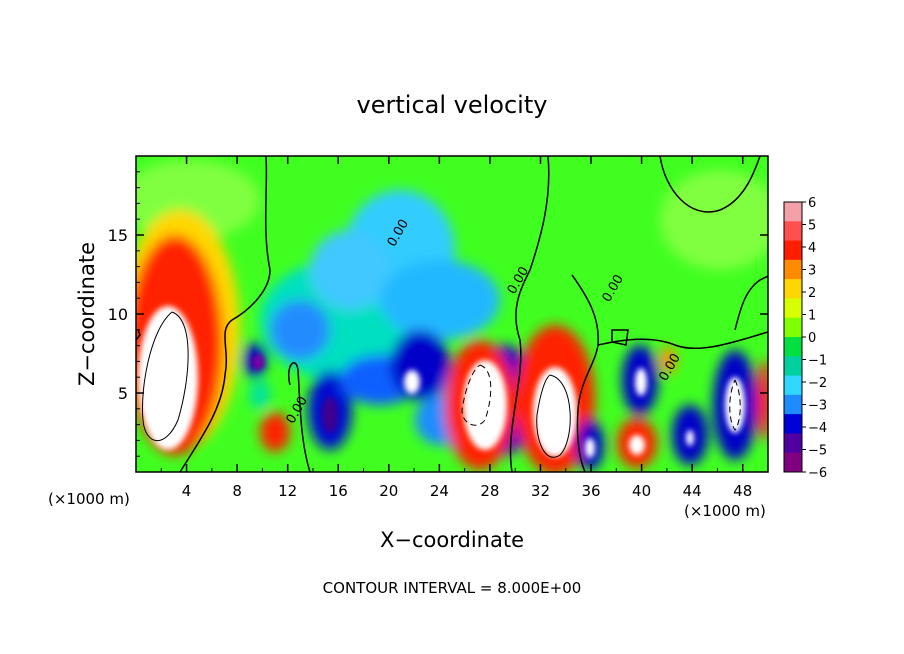 Image resolution: width=904 pixels, height=654 pixels. Describe the element at coordinates (118, 235) in the screenshot. I see `y-tick-label: 15` at that location.